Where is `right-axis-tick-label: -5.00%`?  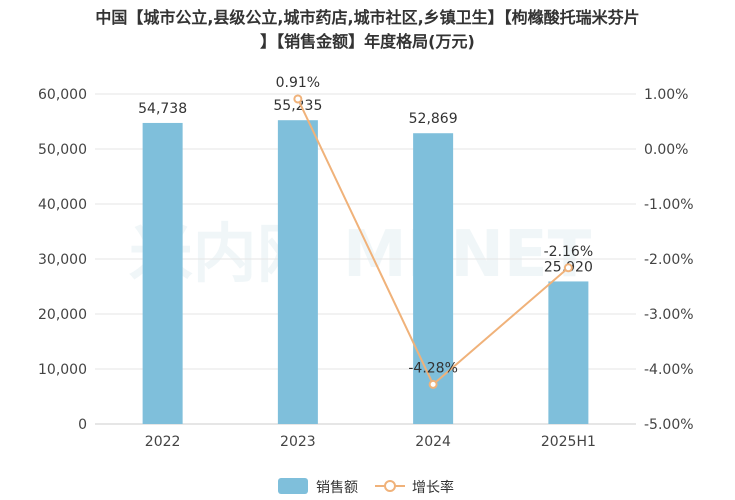 right-axis-tick-label: -5.00% is located at coordinates (669, 425).